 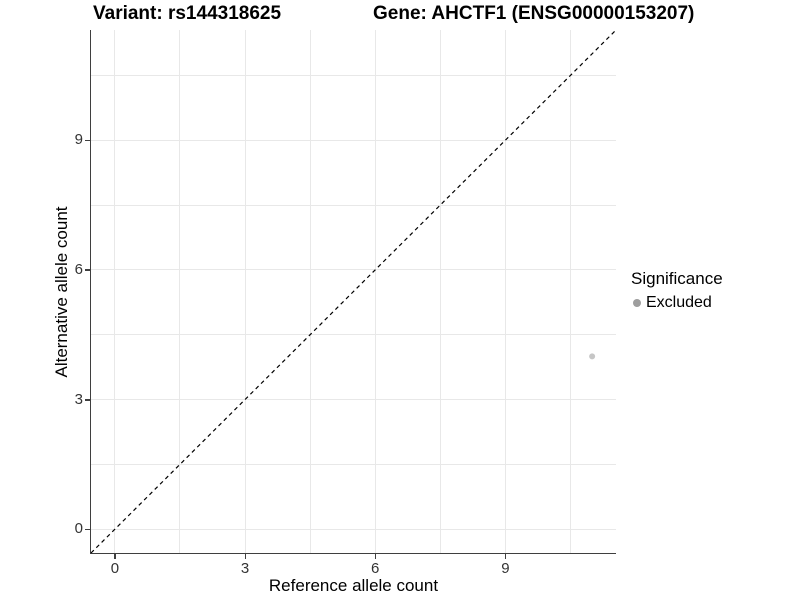 What do you see at coordinates (375, 568) in the screenshot?
I see `x-tick-label: 6` at bounding box center [375, 568].